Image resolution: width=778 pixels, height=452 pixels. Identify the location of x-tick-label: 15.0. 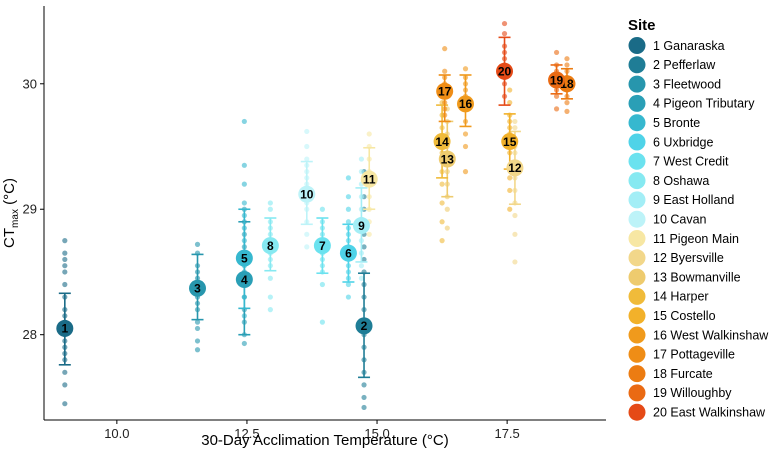
(376, 433).